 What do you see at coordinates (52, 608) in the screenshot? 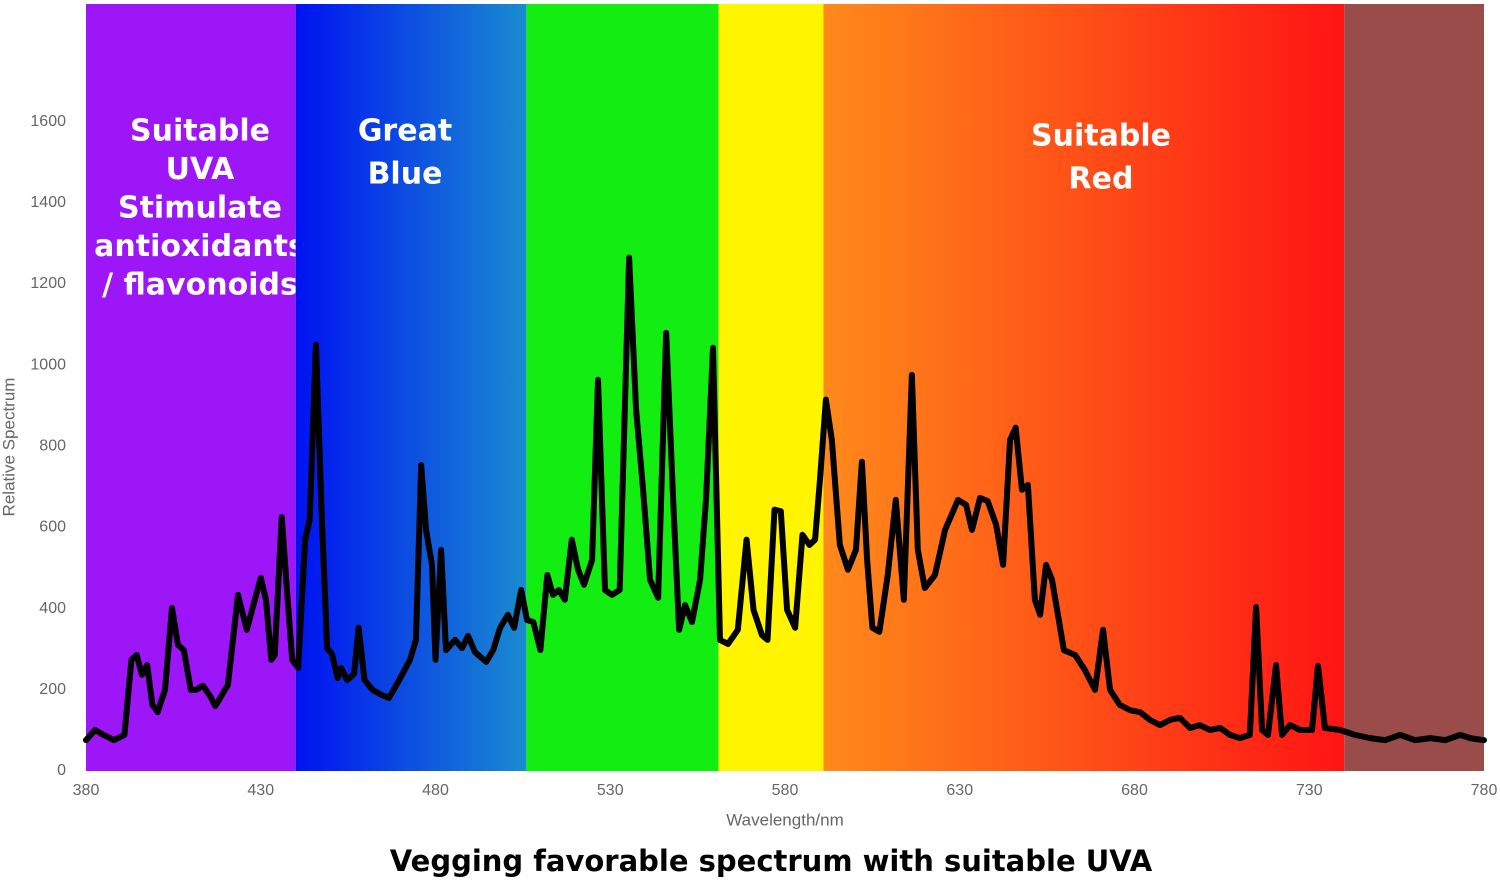
I see `y-tick-label: 400` at bounding box center [52, 608].